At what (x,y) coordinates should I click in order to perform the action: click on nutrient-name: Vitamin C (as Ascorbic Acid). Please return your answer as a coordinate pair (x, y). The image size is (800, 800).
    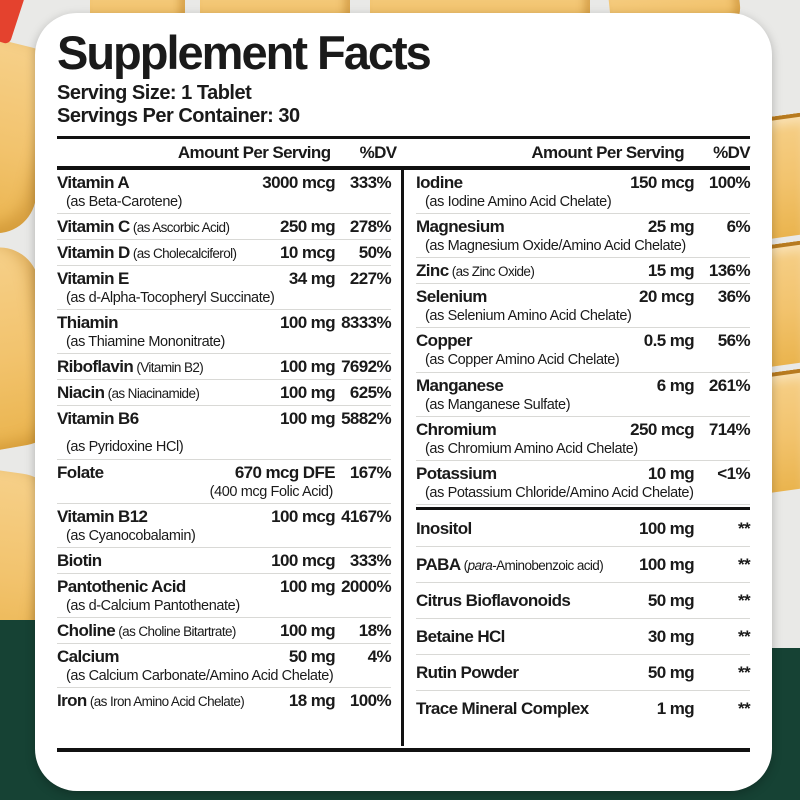
    Looking at the image, I should click on (143, 227).